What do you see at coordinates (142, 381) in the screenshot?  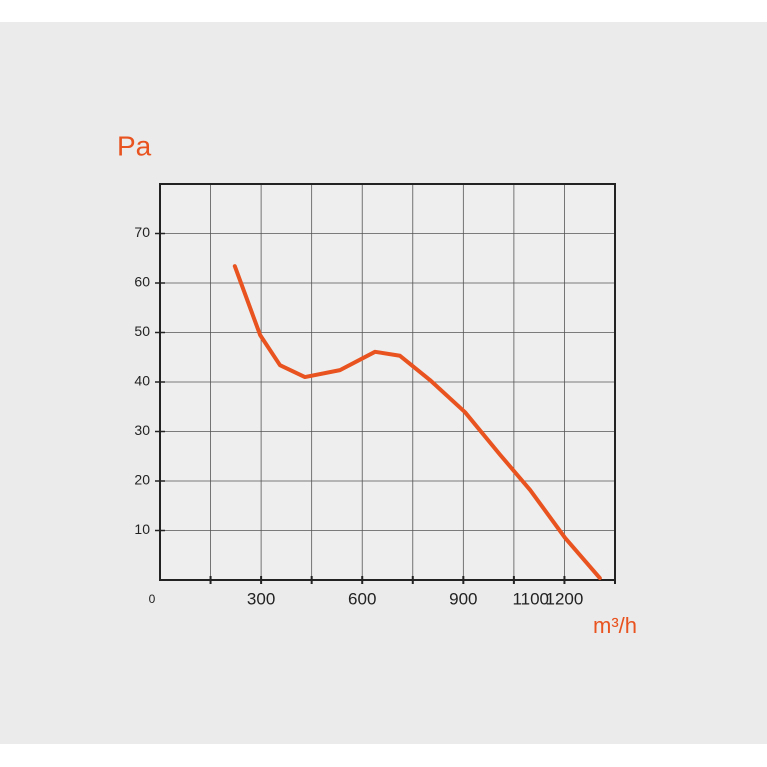 I see `y-tick-label: 40` at bounding box center [142, 381].